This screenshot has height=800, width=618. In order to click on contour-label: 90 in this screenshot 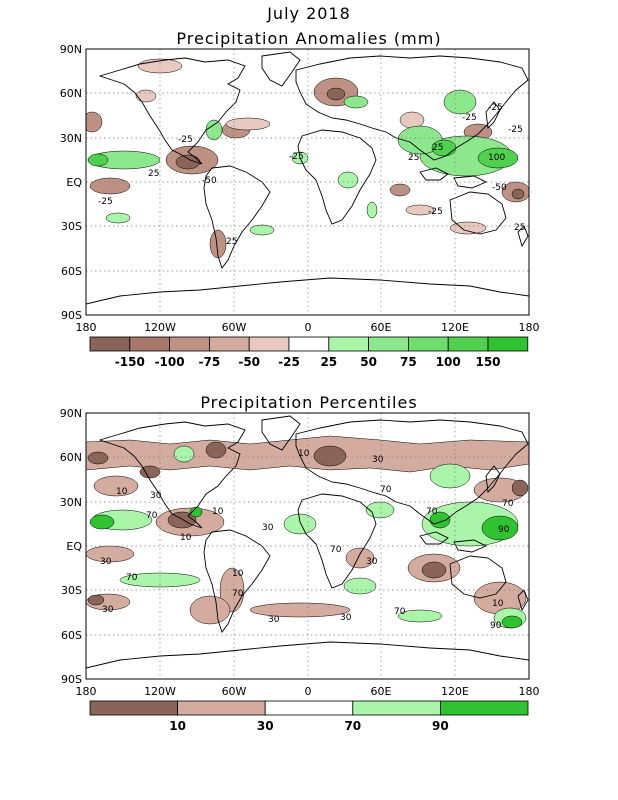, I will do `click(504, 530)`.